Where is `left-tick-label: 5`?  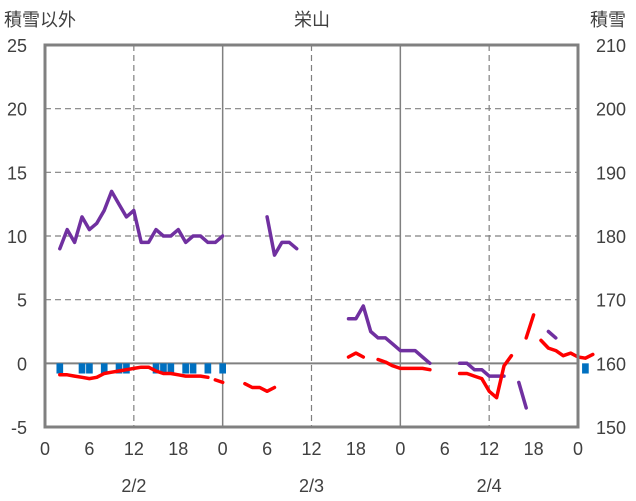
left-tick-label: 5 is located at coordinates (22, 301).